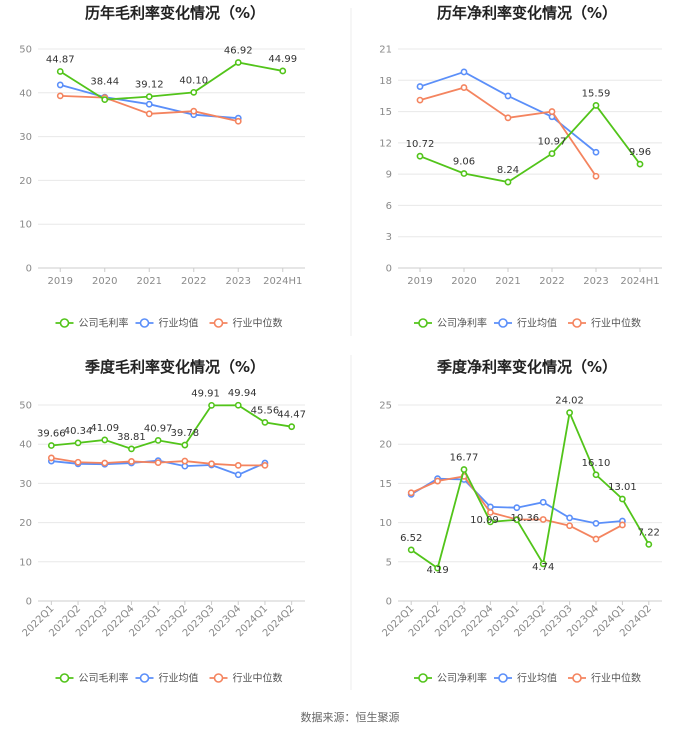 The height and width of the screenshot is (734, 700). I want to click on x-tick-label: 2022, so click(551, 281).